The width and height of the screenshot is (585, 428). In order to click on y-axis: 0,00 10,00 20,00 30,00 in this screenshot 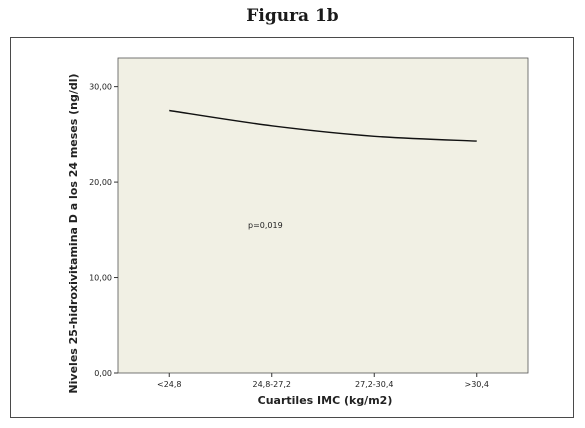, I will do `click(103, 230)`.